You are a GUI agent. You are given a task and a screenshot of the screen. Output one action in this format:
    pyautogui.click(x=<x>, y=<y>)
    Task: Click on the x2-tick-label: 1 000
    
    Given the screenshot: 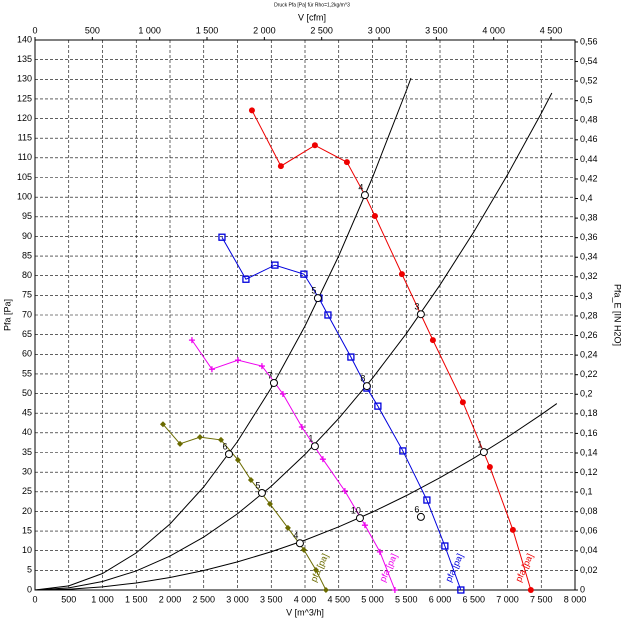 What is the action you would take?
    pyautogui.click(x=149, y=30)
    